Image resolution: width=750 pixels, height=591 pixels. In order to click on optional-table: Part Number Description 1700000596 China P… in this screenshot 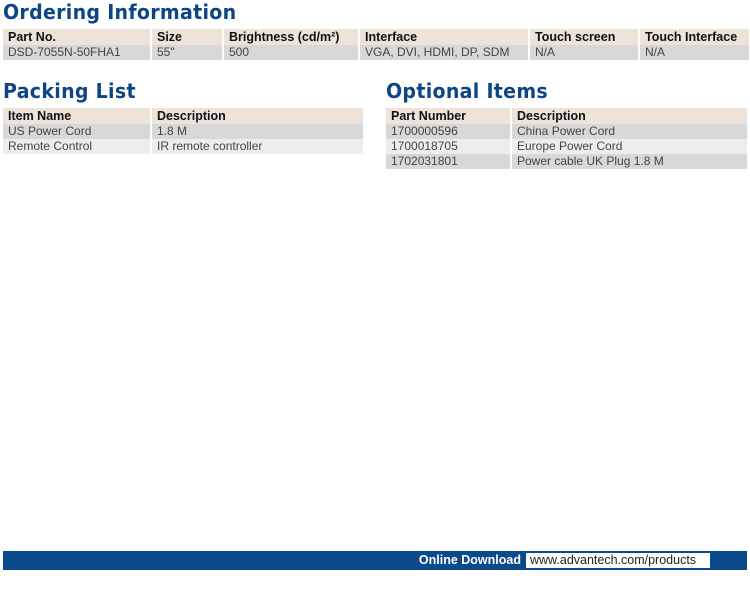, I will do `click(566, 138)`.